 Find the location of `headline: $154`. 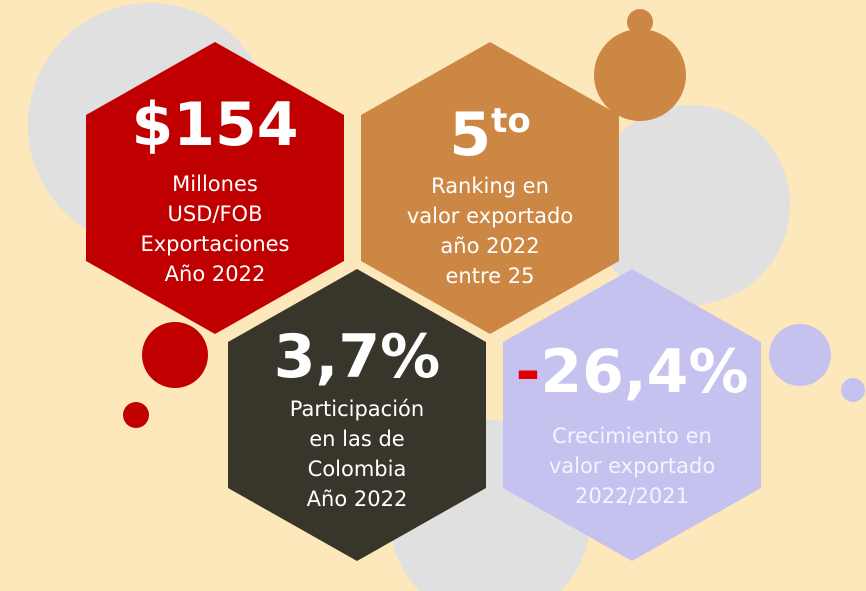

headline: $154 is located at coordinates (215, 125).